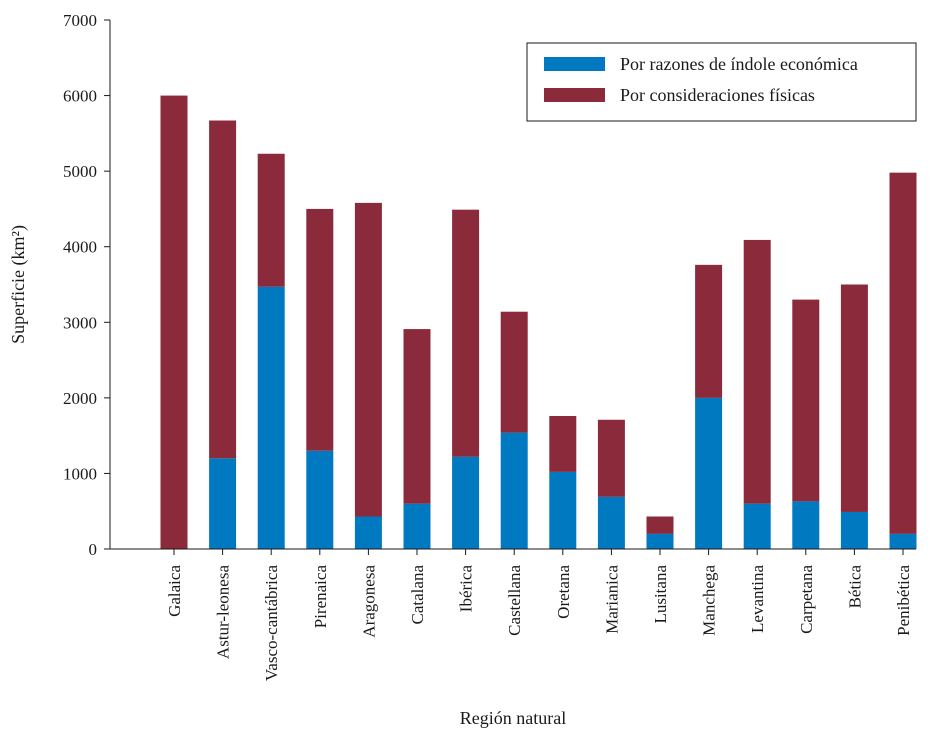  I want to click on y-tick-labels: 0 1000 2000 3000 4000 5000 6000 7000, so click(80, 285).